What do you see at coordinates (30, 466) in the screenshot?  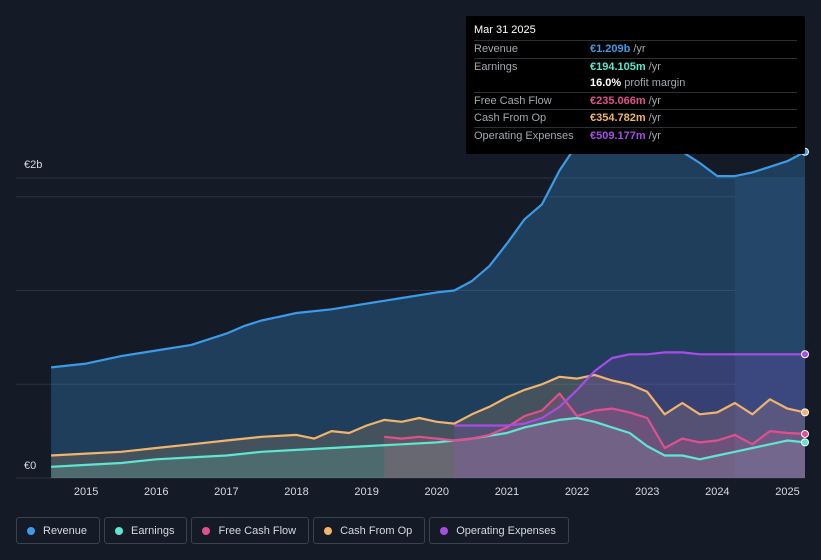 I see `y-axis-zero-label: €0` at bounding box center [30, 466].